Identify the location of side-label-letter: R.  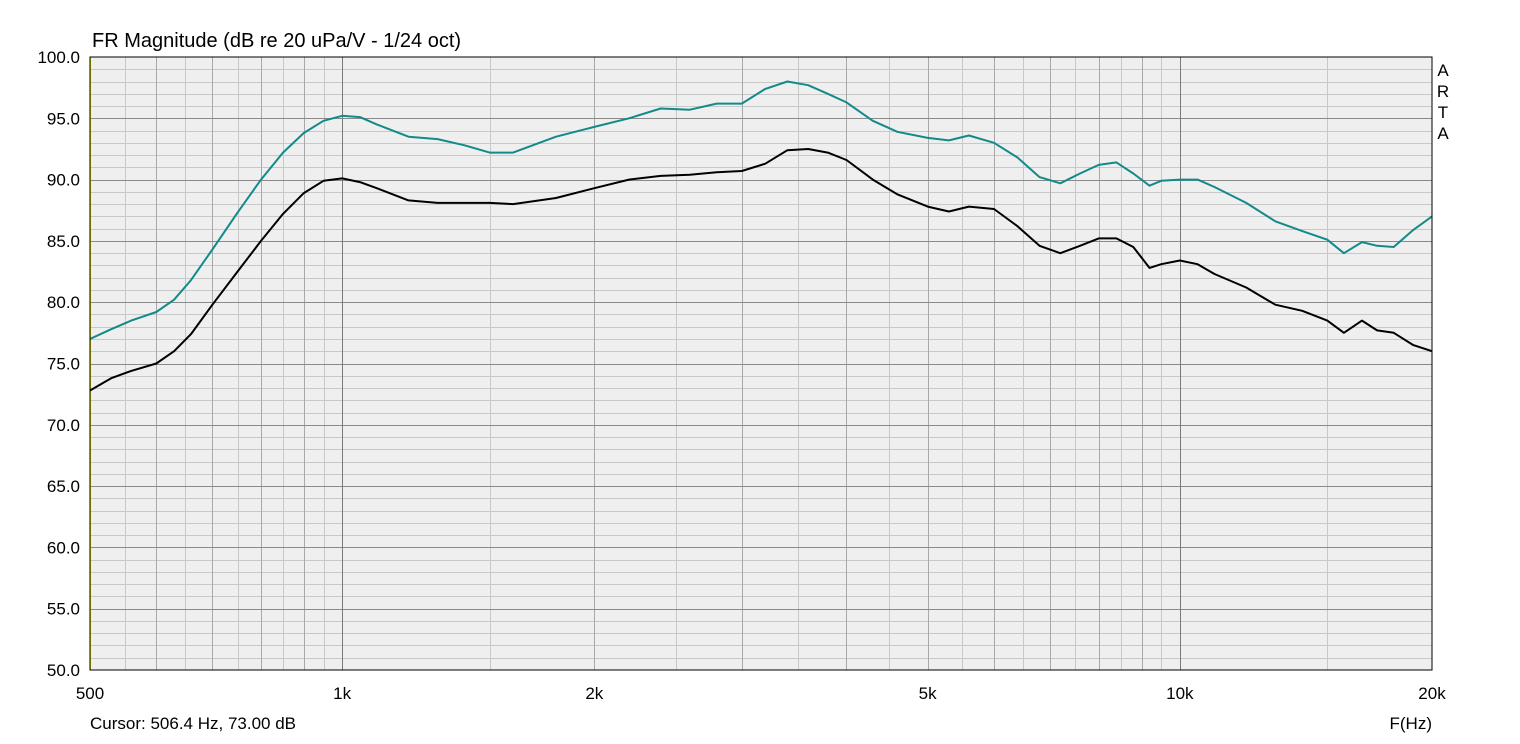
(1443, 91).